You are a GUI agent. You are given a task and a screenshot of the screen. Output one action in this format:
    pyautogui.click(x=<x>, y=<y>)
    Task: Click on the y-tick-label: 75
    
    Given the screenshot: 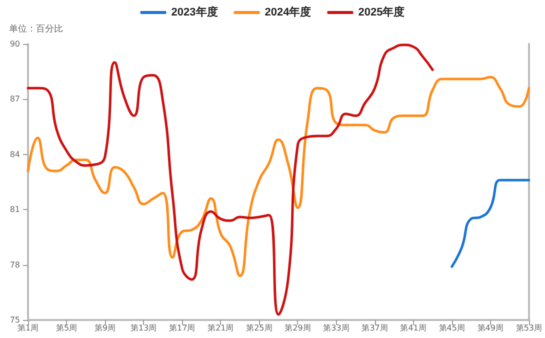 What is the action you would take?
    pyautogui.click(x=15, y=320)
    